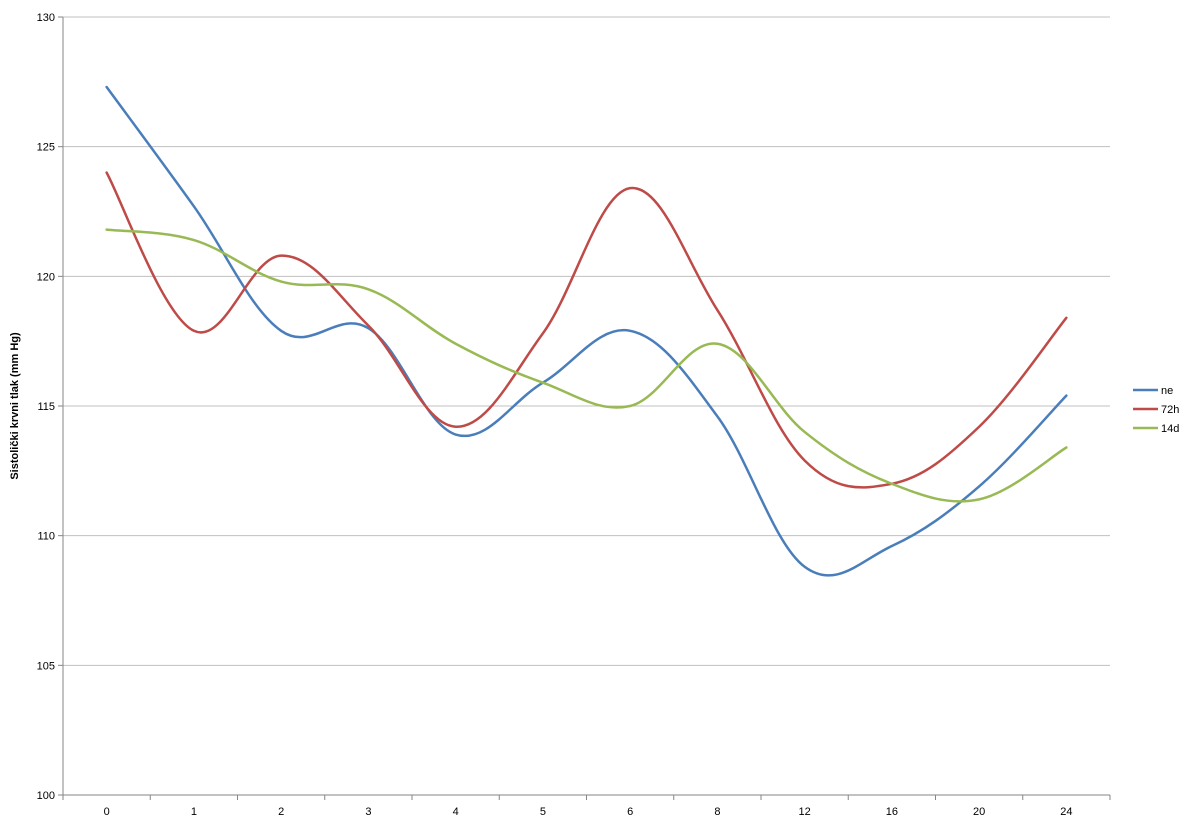 Image resolution: width=1197 pixels, height=825 pixels. I want to click on legend: ne 72h 14d, so click(1156, 410).